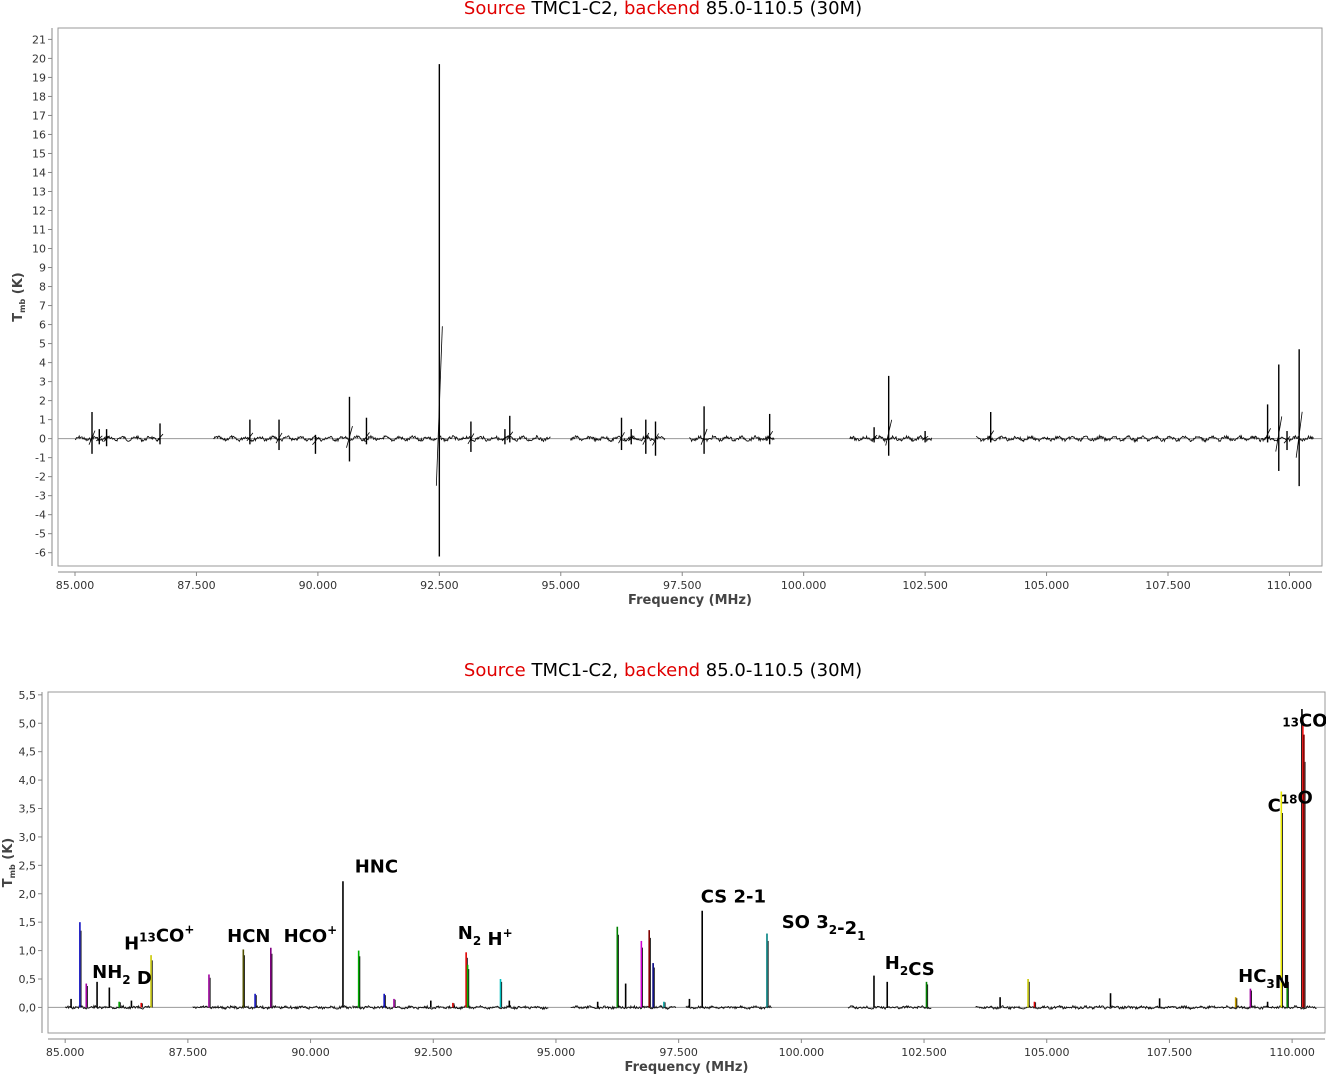 This screenshot has width=1326, height=1079. I want to click on y-tick-label: 13, so click(39, 191).